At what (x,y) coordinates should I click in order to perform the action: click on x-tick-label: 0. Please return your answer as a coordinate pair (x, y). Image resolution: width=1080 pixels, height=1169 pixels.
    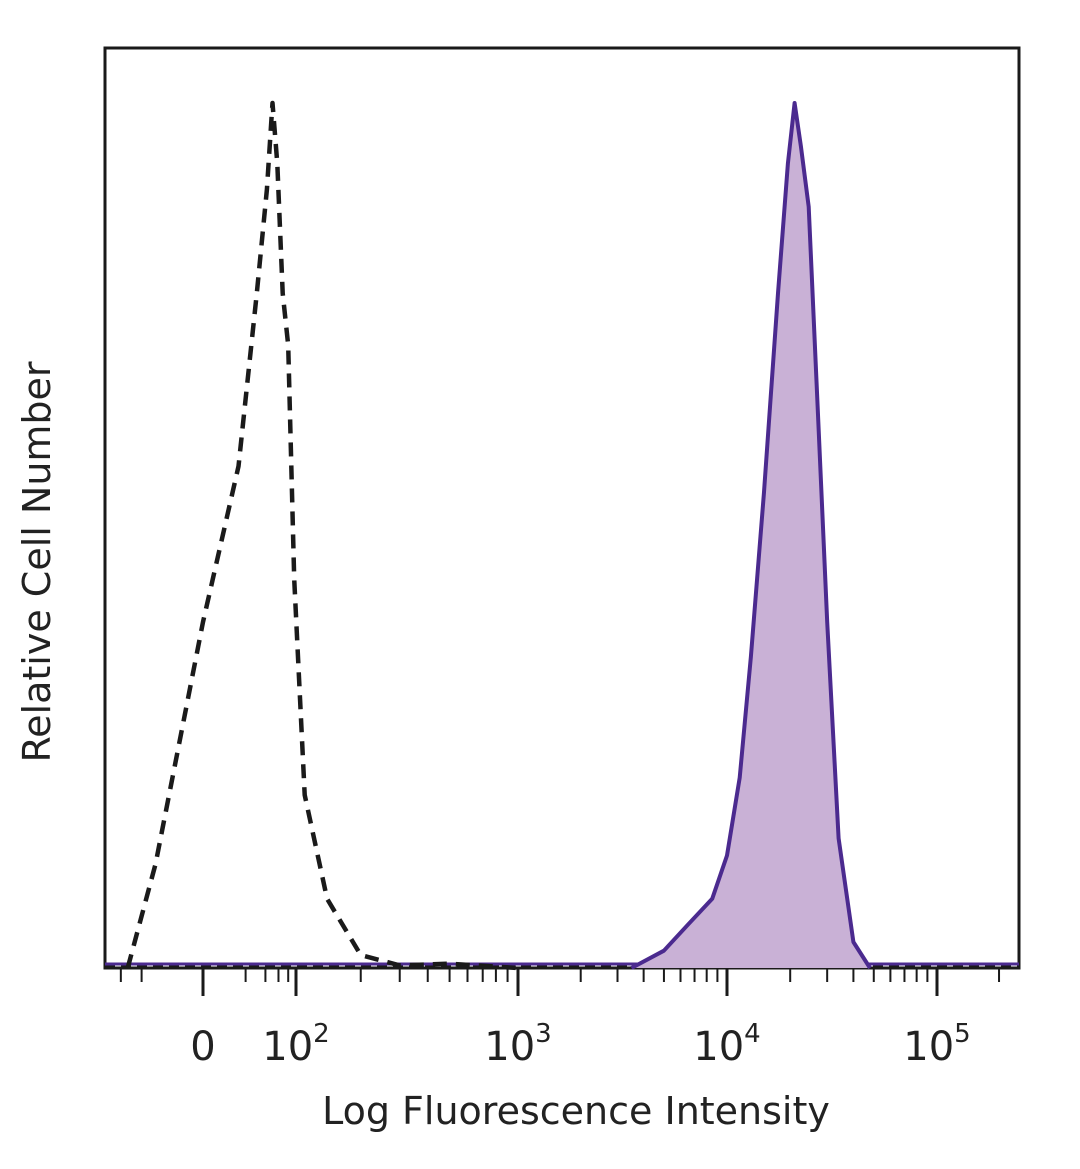
    Looking at the image, I should click on (202, 1047).